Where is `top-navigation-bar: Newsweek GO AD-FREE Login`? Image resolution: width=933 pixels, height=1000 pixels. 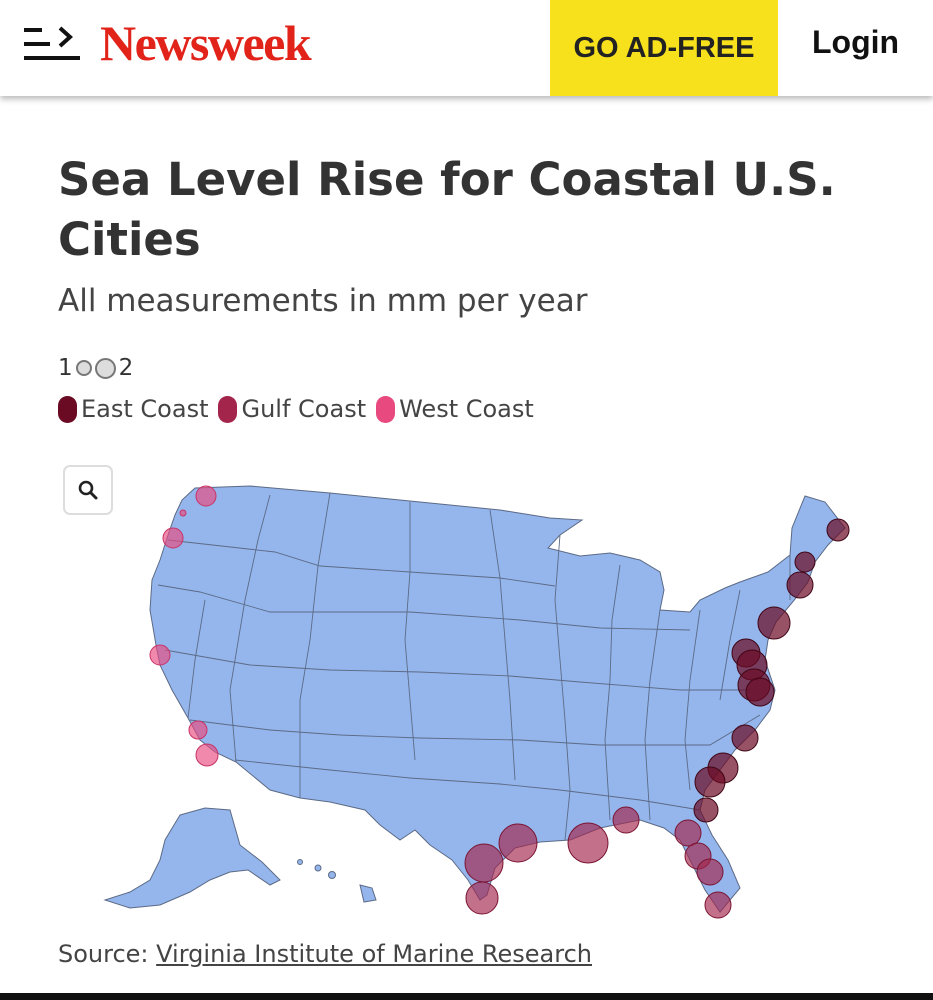 top-navigation-bar: Newsweek GO AD-FREE Login is located at coordinates (466, 48).